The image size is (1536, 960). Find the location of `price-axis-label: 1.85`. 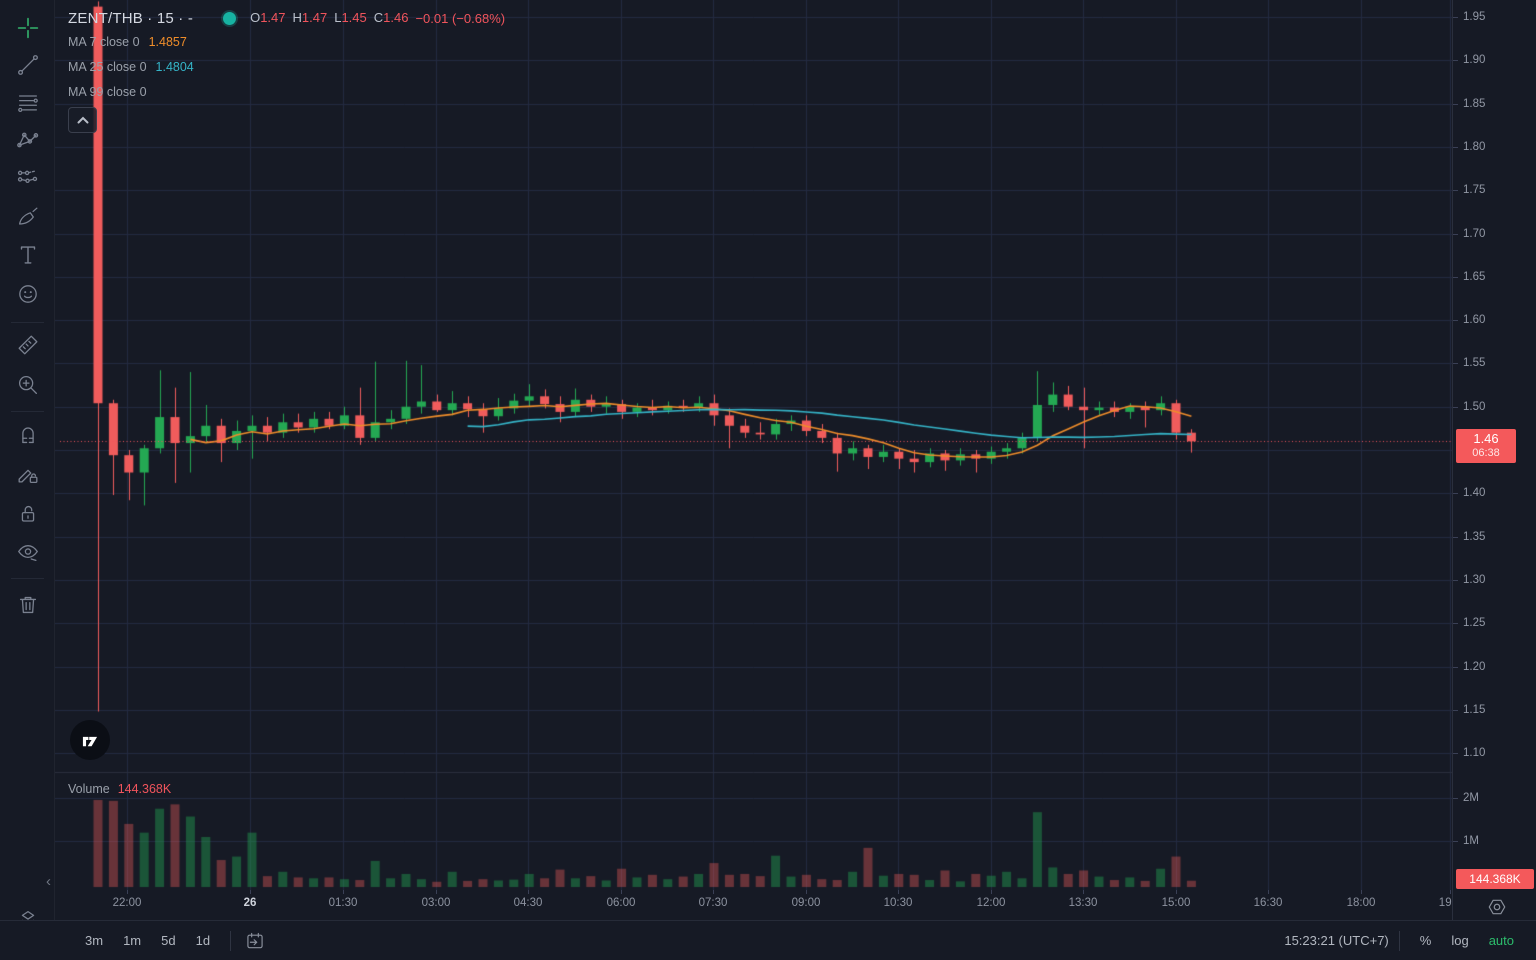

price-axis-label: 1.85 is located at coordinates (1469, 103).